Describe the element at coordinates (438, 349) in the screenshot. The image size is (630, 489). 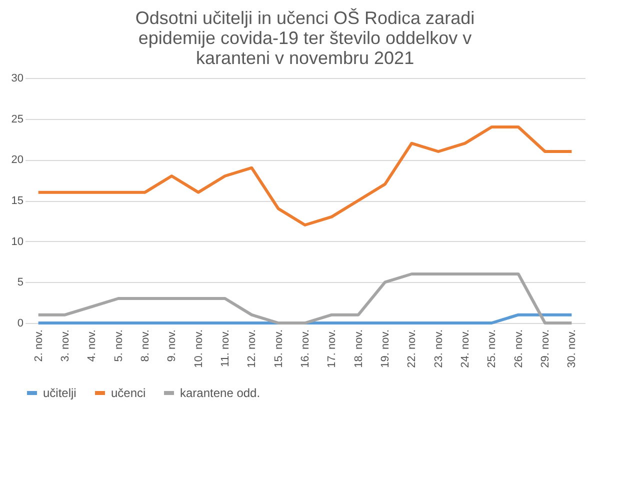
I see `x-tick-label: 23. nov.` at that location.